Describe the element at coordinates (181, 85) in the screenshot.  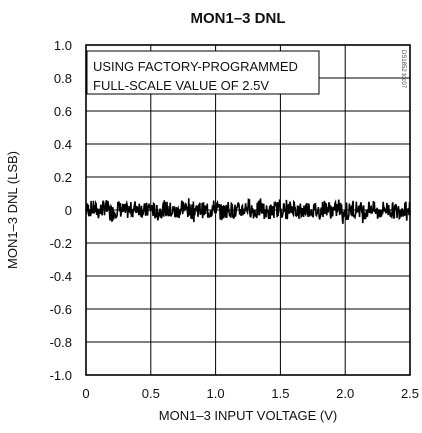
I see `annotation-line-2: FULL-SCALE VALUE OF 2.5V` at that location.